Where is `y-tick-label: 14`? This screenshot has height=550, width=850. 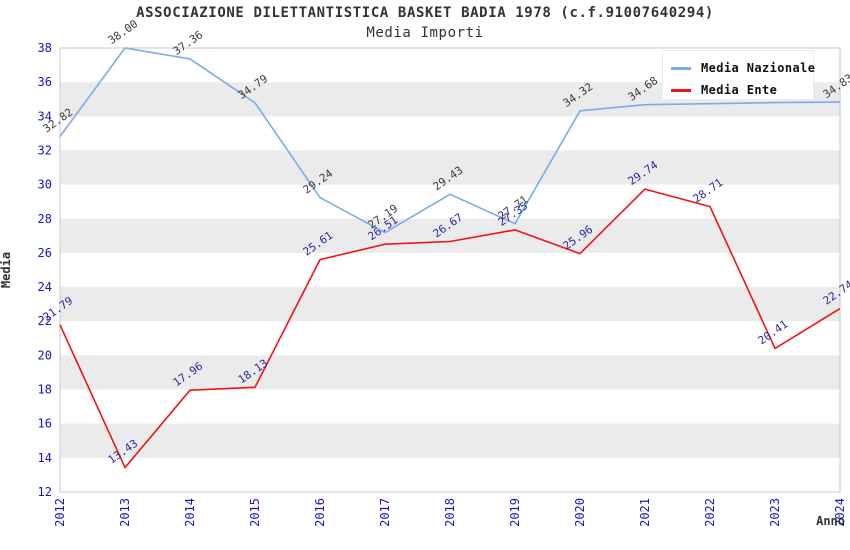 y-tick-label: 14 is located at coordinates (45, 458).